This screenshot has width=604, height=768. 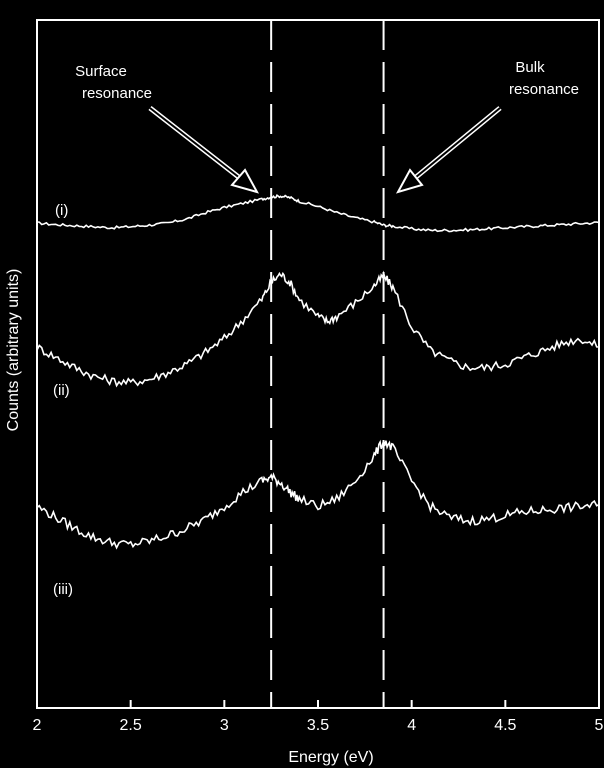 I want to click on x-tick-label-2: 3, so click(x=224, y=725).